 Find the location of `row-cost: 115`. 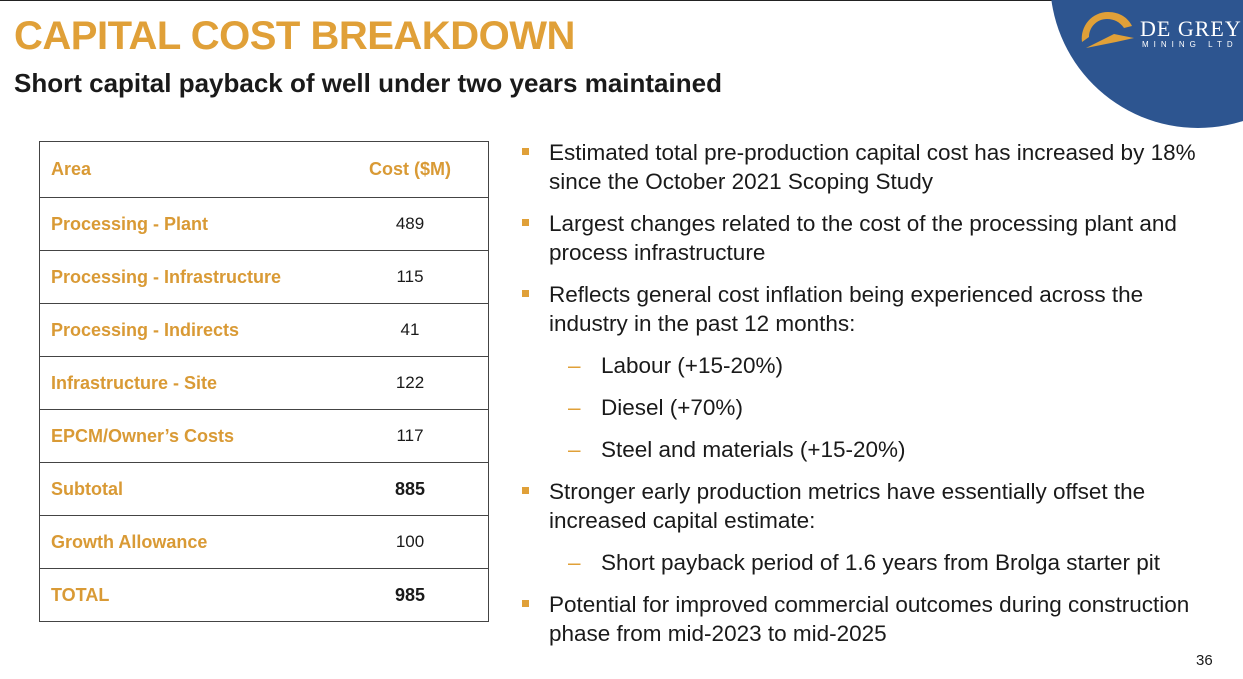

row-cost: 115 is located at coordinates (410, 277).